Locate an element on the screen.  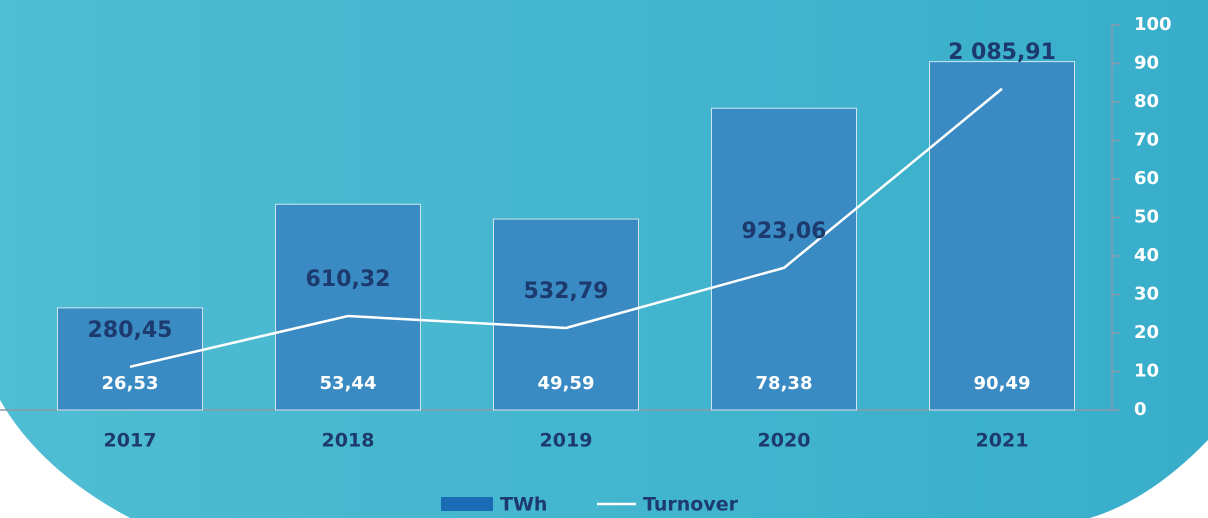
legend-swatch is located at coordinates (467, 504).